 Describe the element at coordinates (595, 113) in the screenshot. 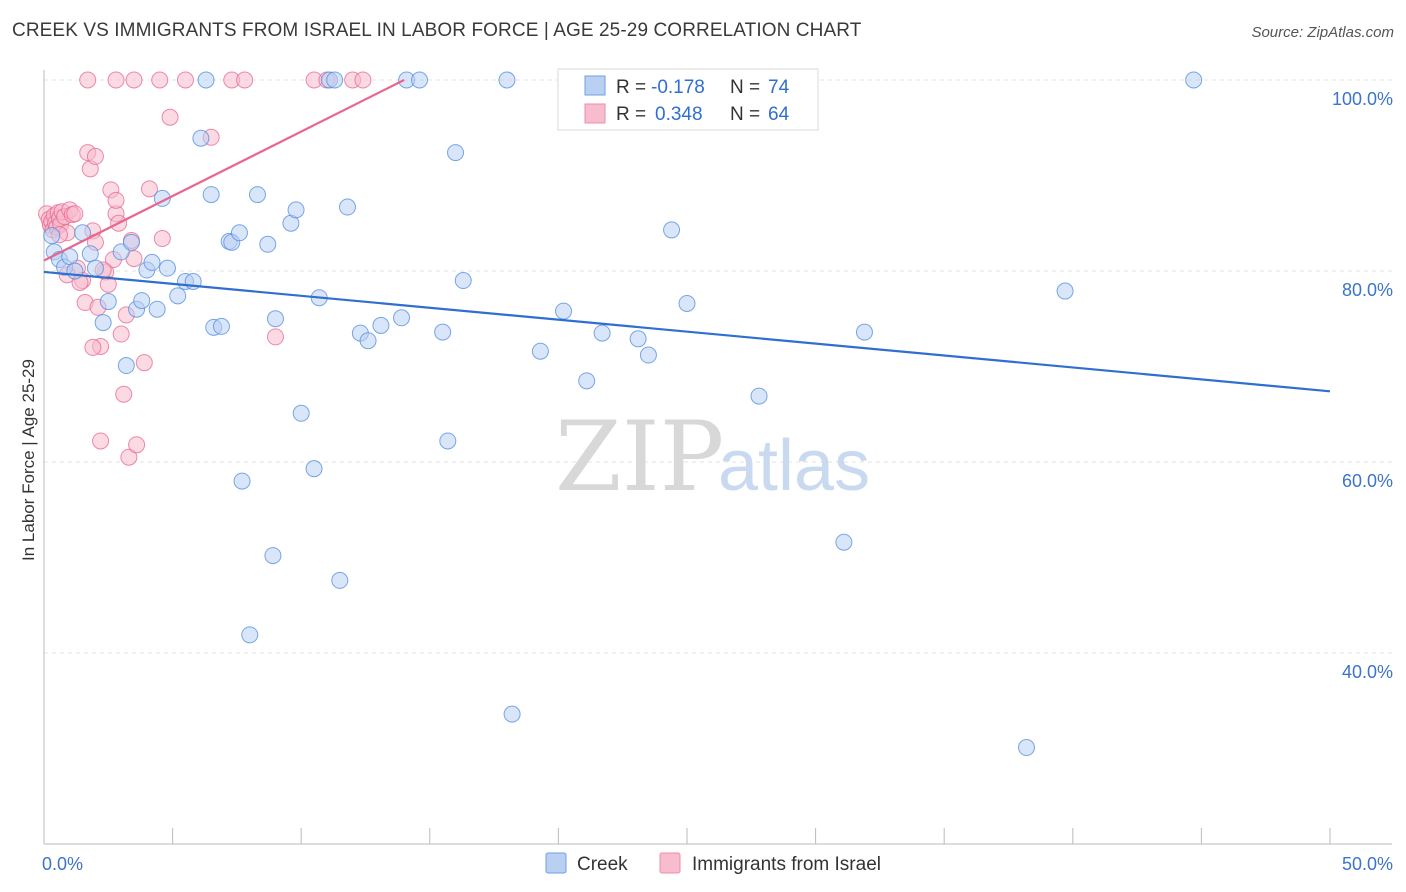

I see `israel-legend-swatch` at that location.